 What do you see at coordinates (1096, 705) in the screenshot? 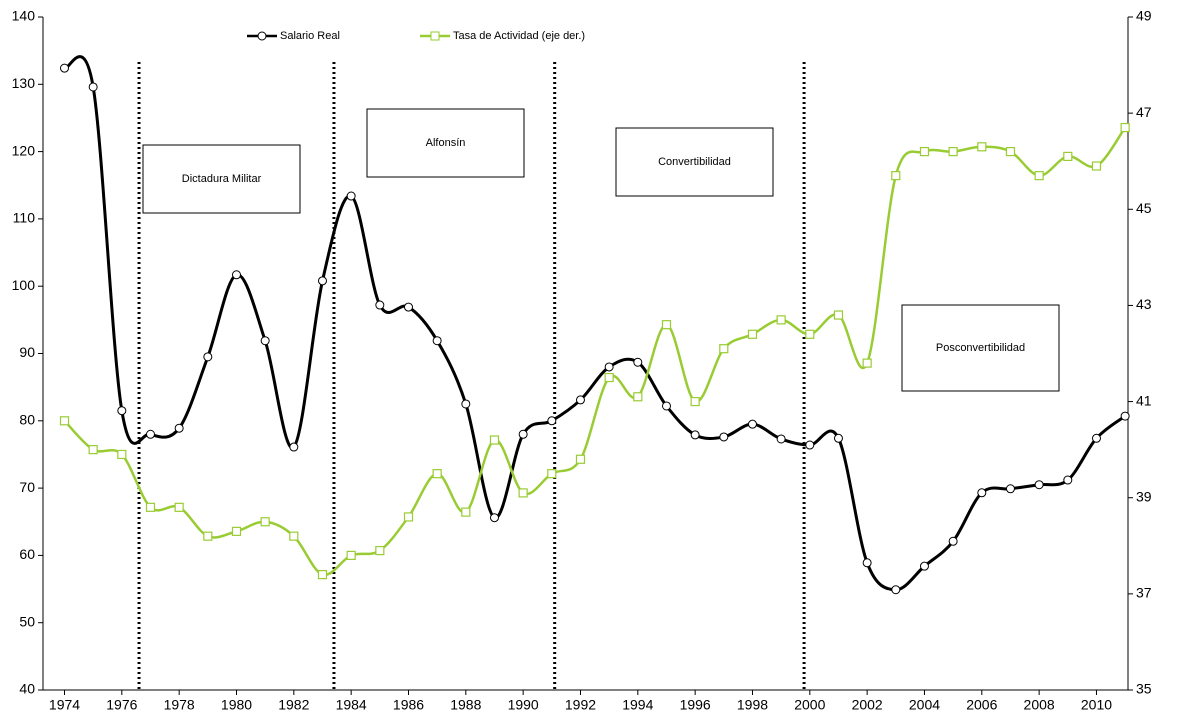
I see `x-tick-label: 2010` at bounding box center [1096, 705].